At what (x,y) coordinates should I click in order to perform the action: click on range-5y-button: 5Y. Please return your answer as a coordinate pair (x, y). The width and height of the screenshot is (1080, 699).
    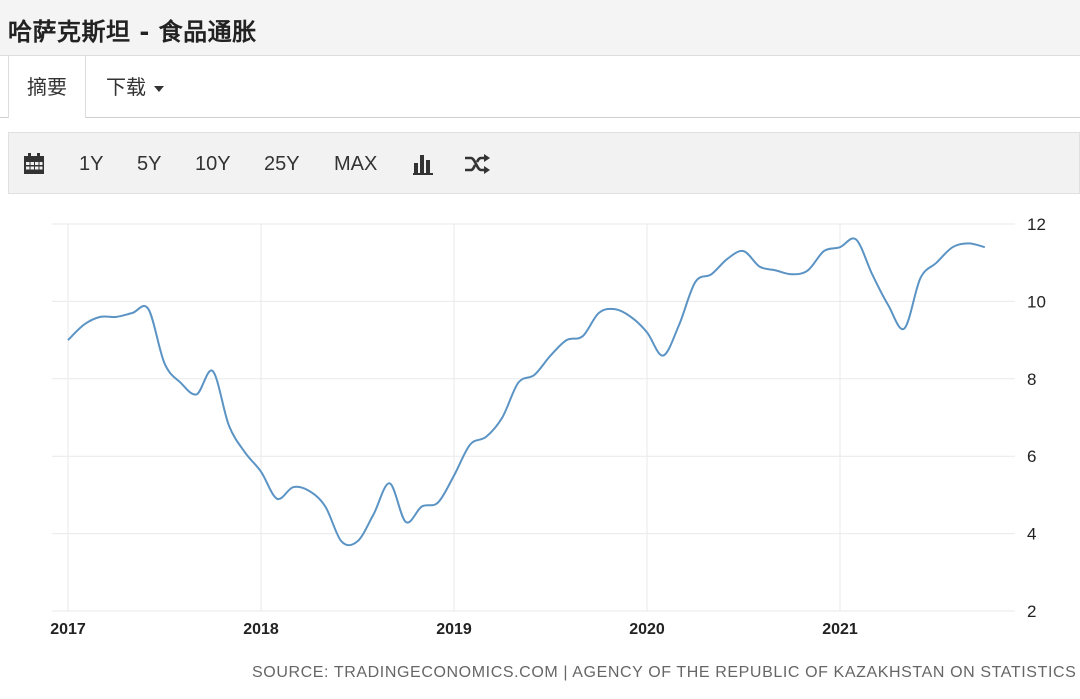
    Looking at the image, I should click on (149, 164).